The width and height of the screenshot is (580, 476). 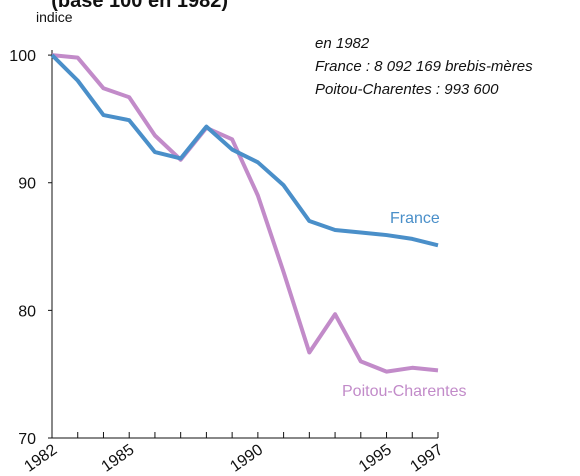 I want to click on y-tick-label: 100, so click(x=22, y=56).